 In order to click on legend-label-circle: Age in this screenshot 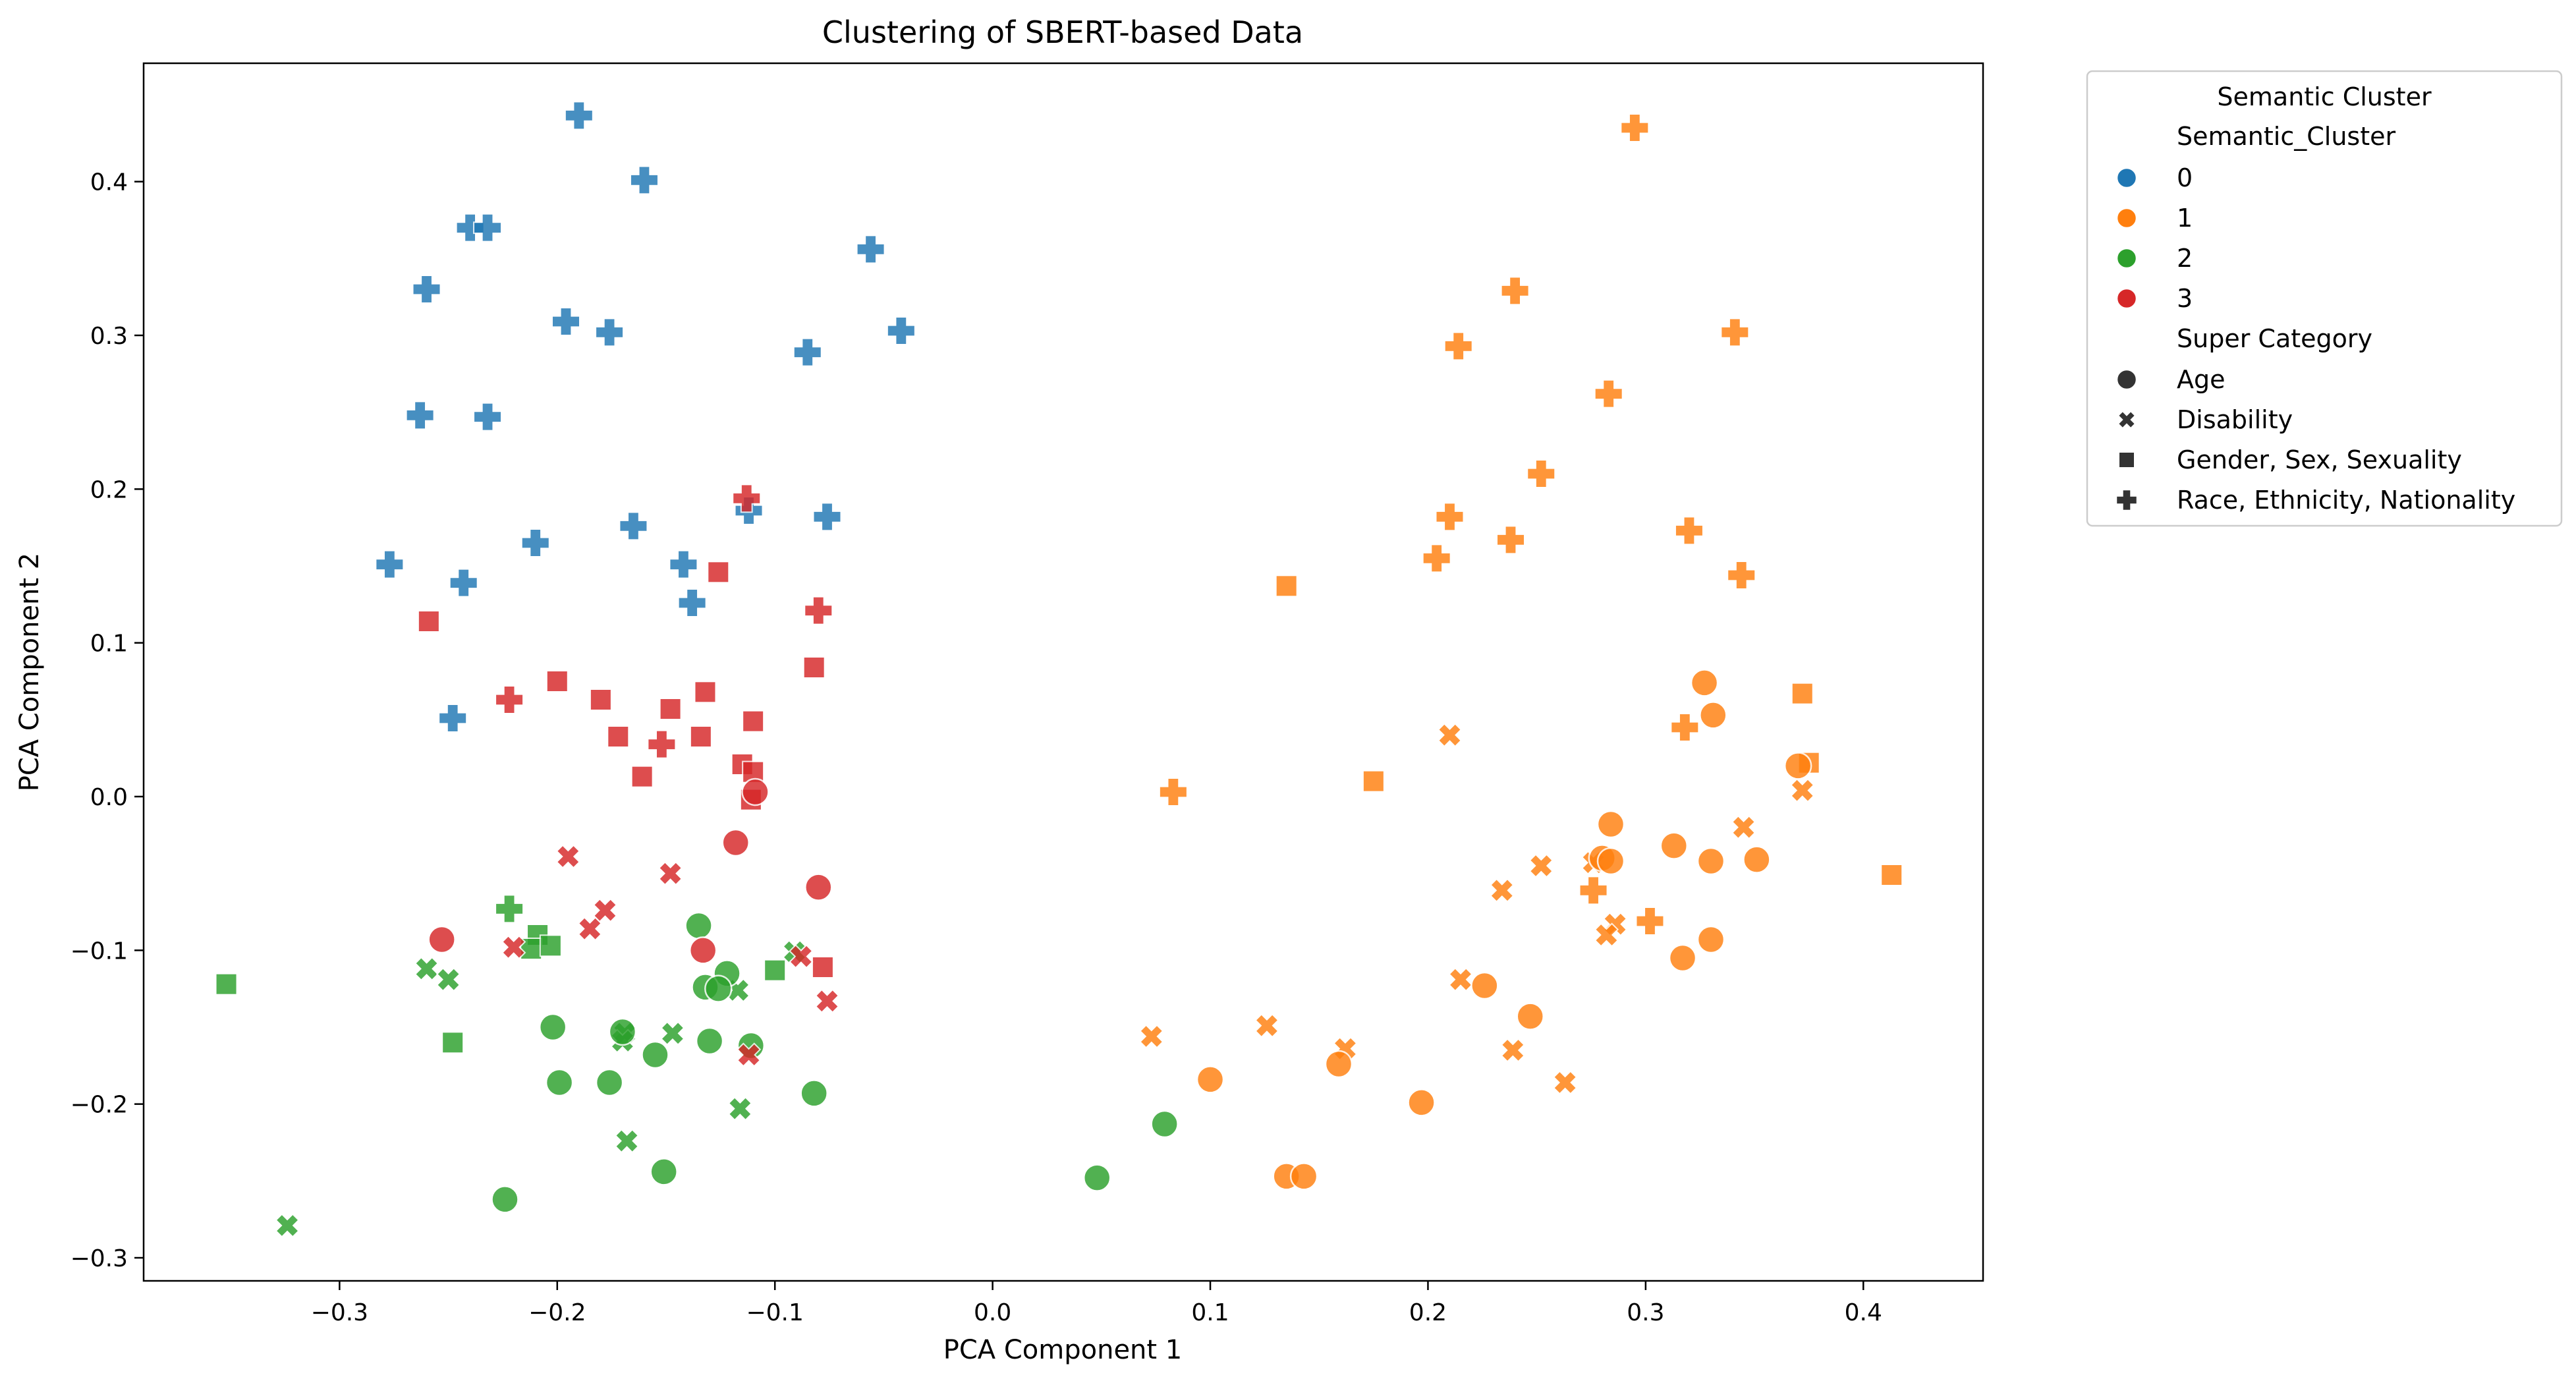, I will do `click(2201, 380)`.